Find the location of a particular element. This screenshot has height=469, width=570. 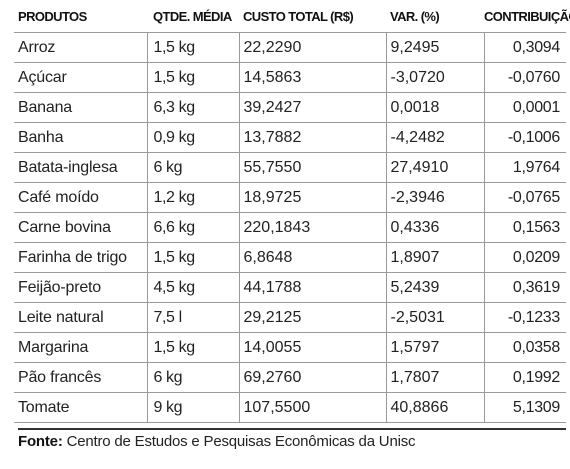

cell-contribuicao: 0,1992 is located at coordinates (525, 377).